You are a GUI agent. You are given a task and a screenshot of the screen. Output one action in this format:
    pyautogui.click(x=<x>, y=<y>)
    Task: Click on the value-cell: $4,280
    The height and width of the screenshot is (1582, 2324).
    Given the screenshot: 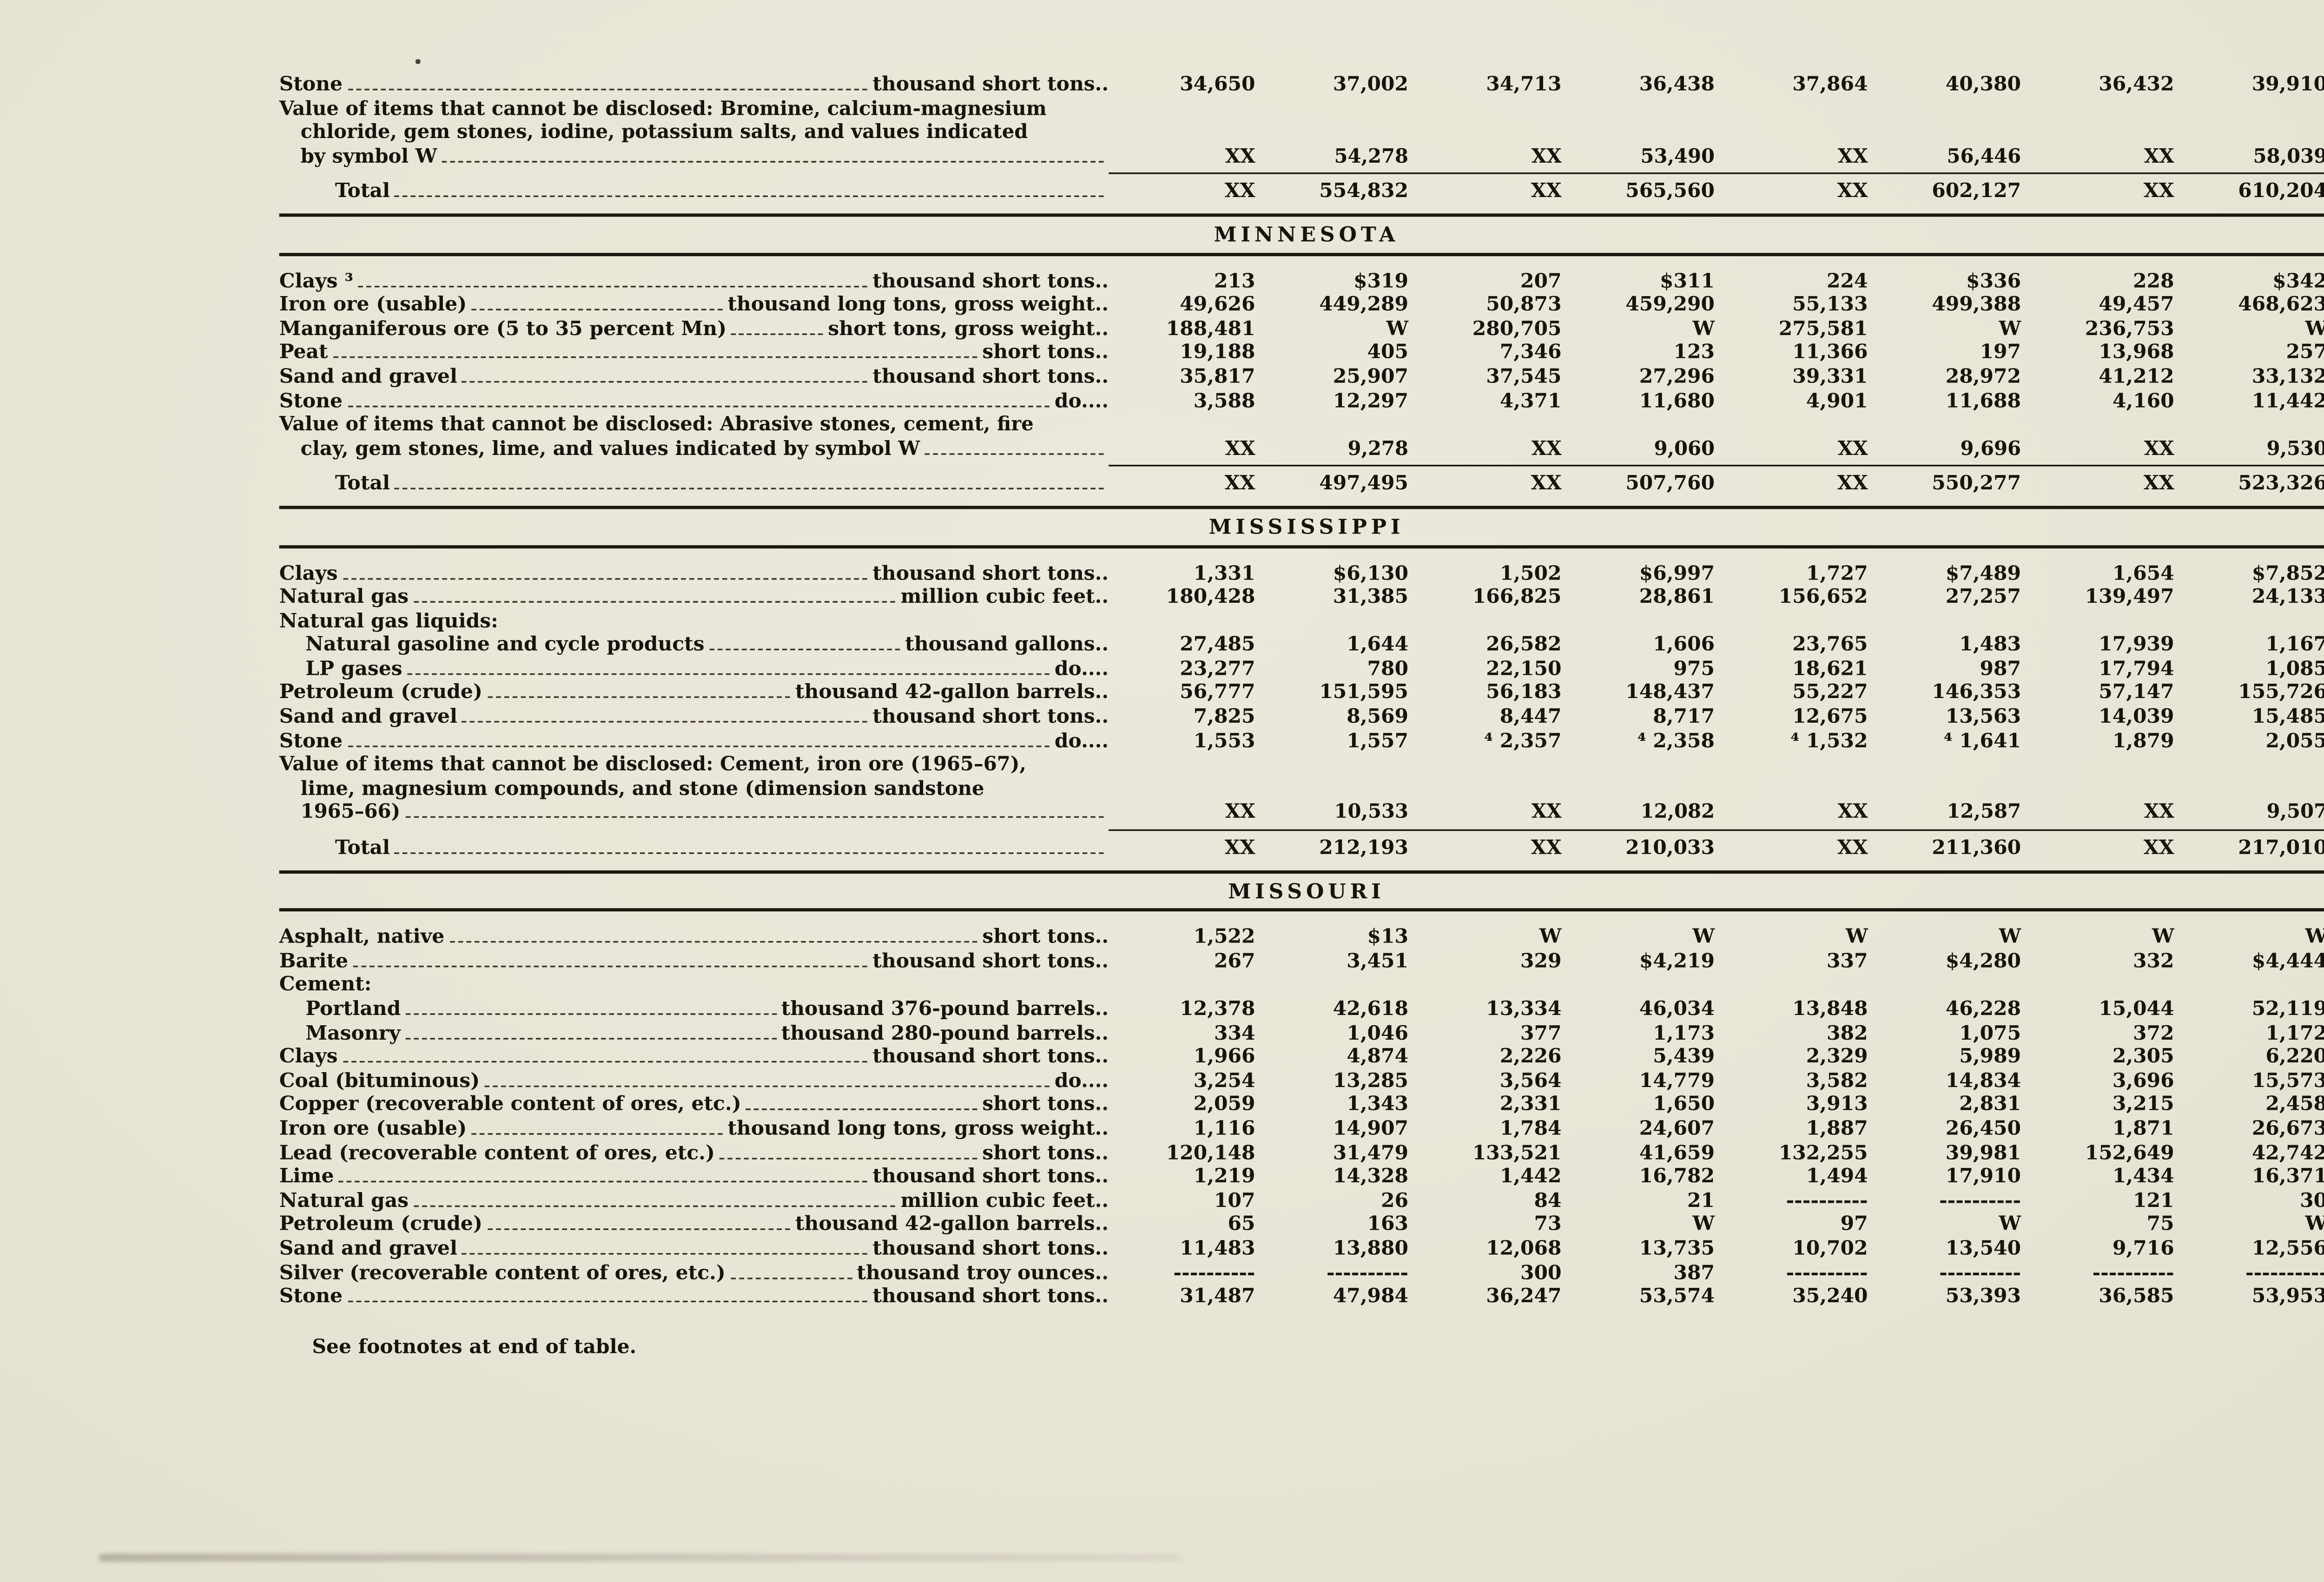 What is the action you would take?
    pyautogui.click(x=1983, y=960)
    